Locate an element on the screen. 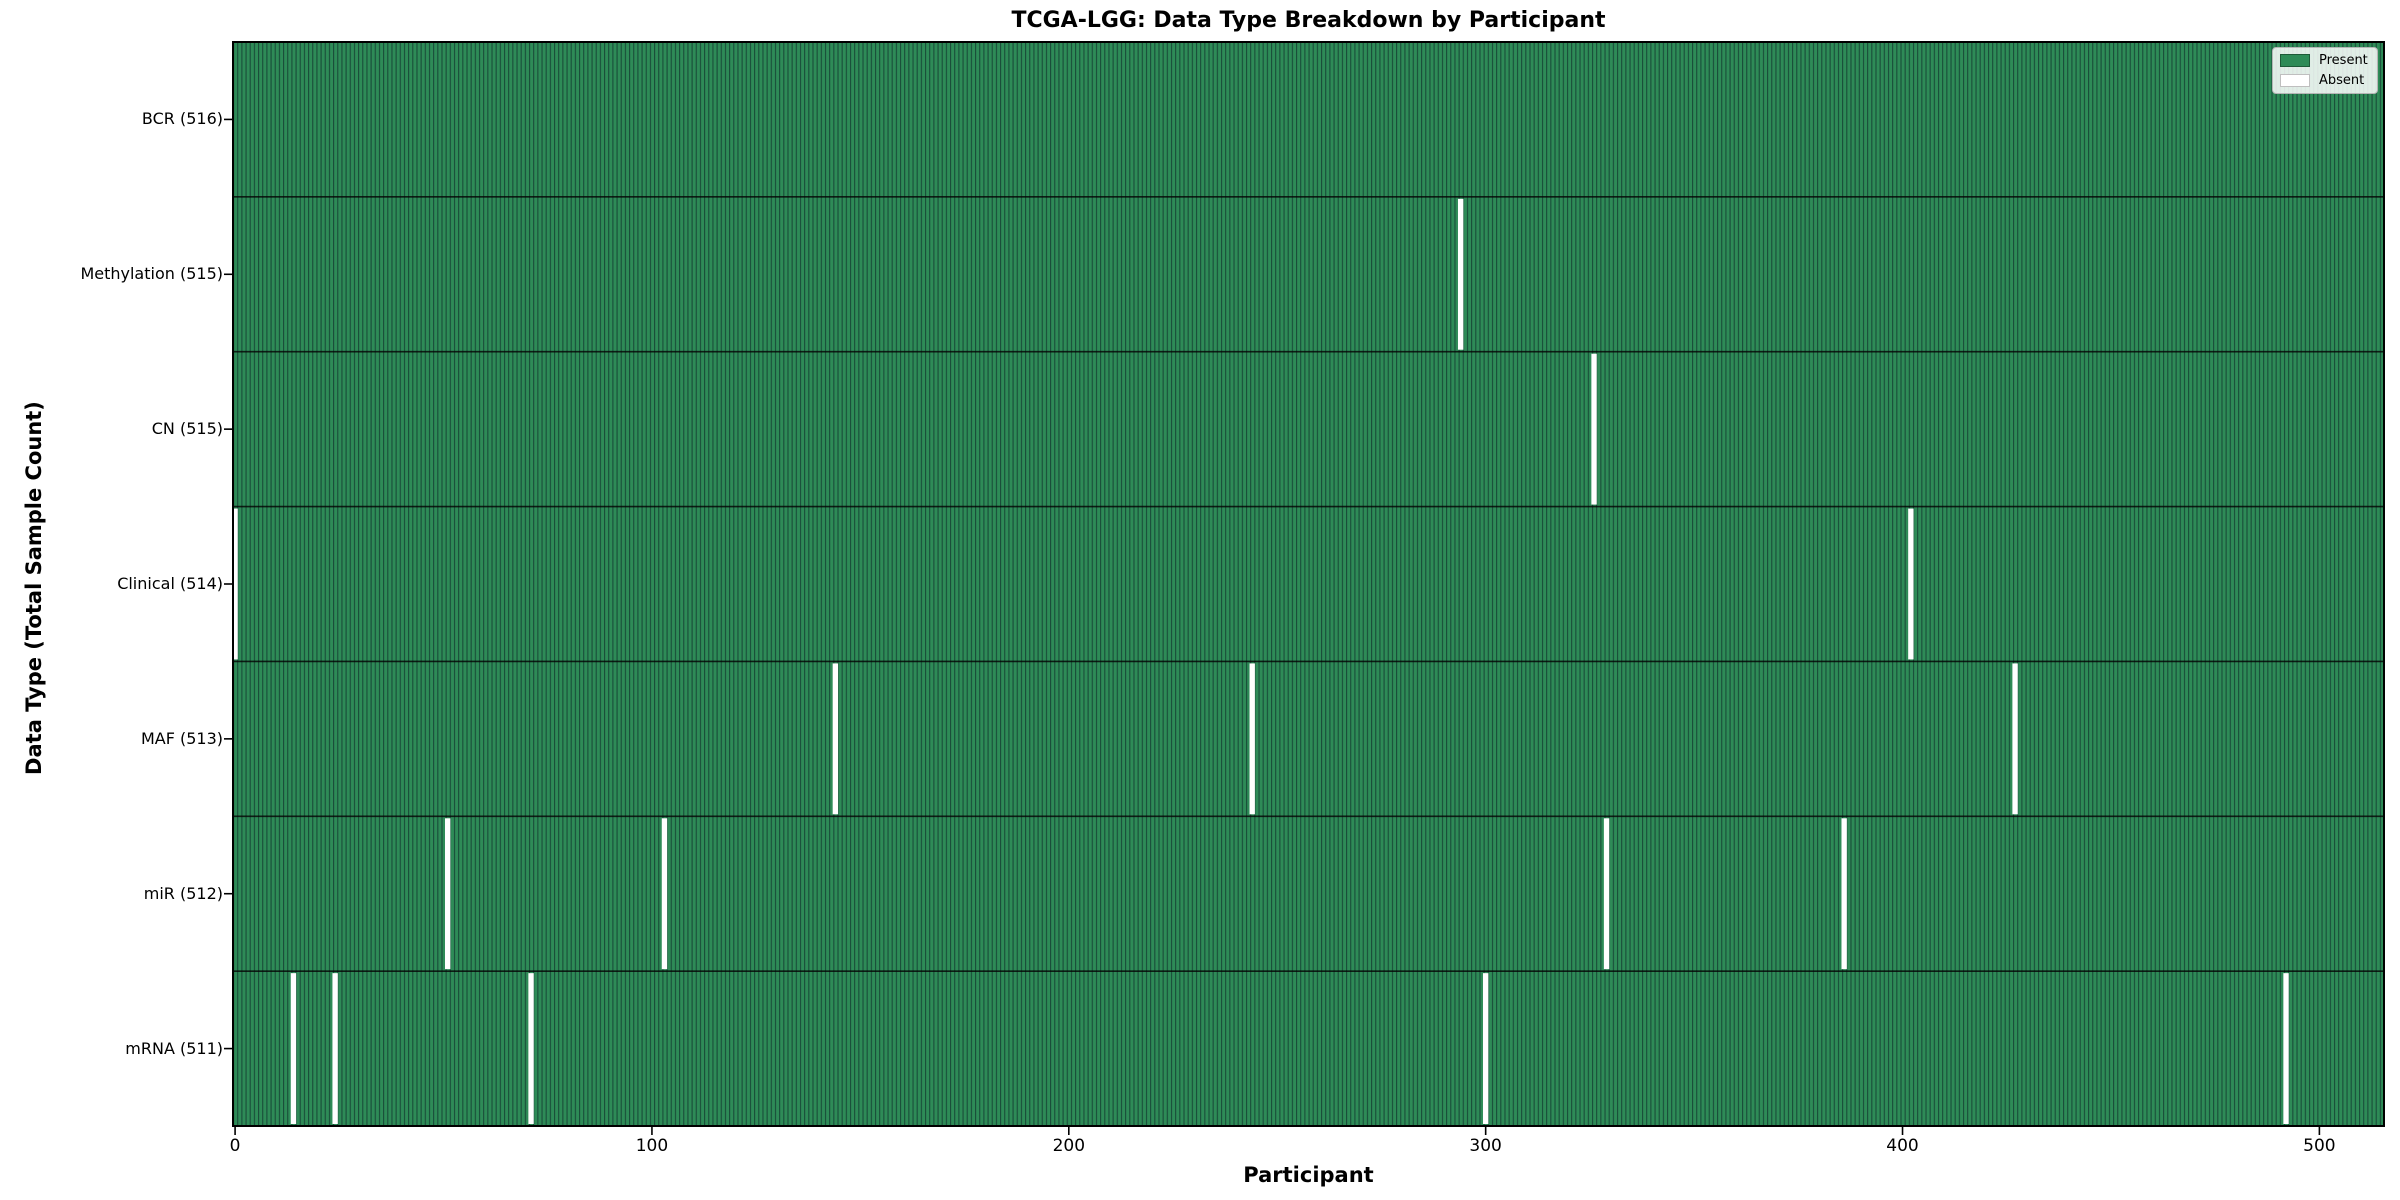 Image resolution: width=2400 pixels, height=1200 pixels. y-axis-label: Data Type (Total Sample Count) is located at coordinates (34, 588).